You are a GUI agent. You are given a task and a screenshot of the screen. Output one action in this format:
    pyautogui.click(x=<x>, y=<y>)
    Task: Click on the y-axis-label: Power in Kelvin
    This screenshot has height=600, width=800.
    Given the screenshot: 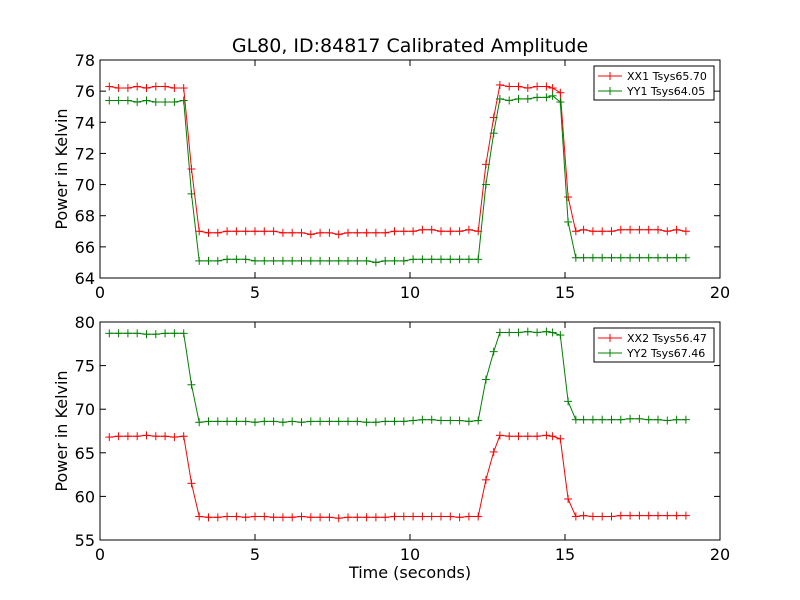 What is the action you would take?
    pyautogui.click(x=61, y=168)
    